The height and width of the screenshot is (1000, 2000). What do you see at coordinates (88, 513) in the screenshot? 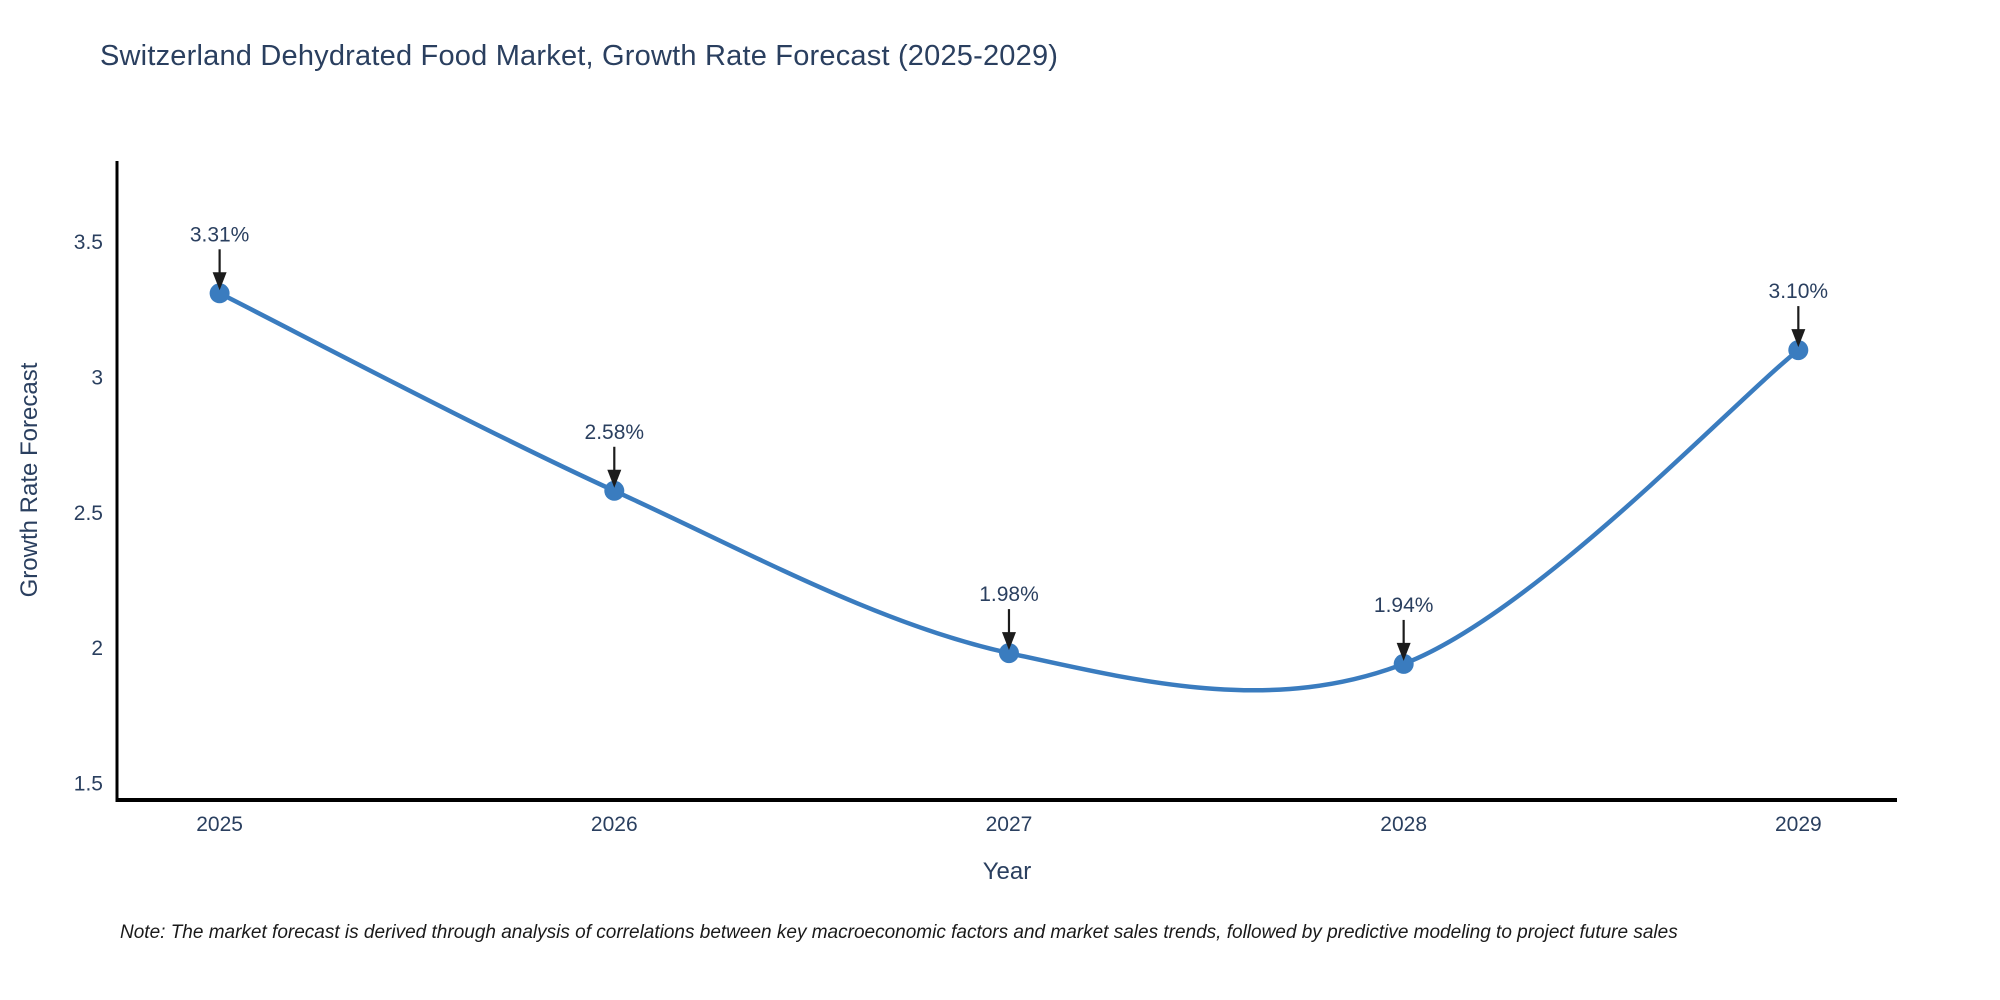
I see `y-tick-label: 2.5` at bounding box center [88, 513].